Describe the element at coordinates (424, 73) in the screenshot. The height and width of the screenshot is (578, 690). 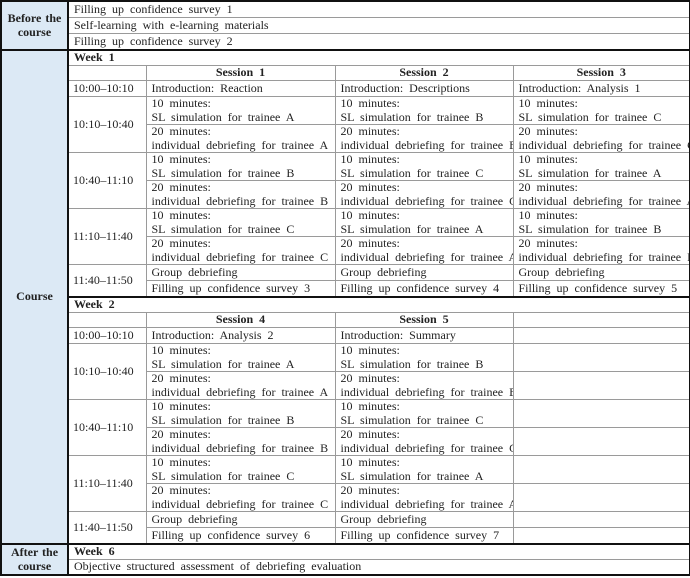
I see `session-header: Session 2` at that location.